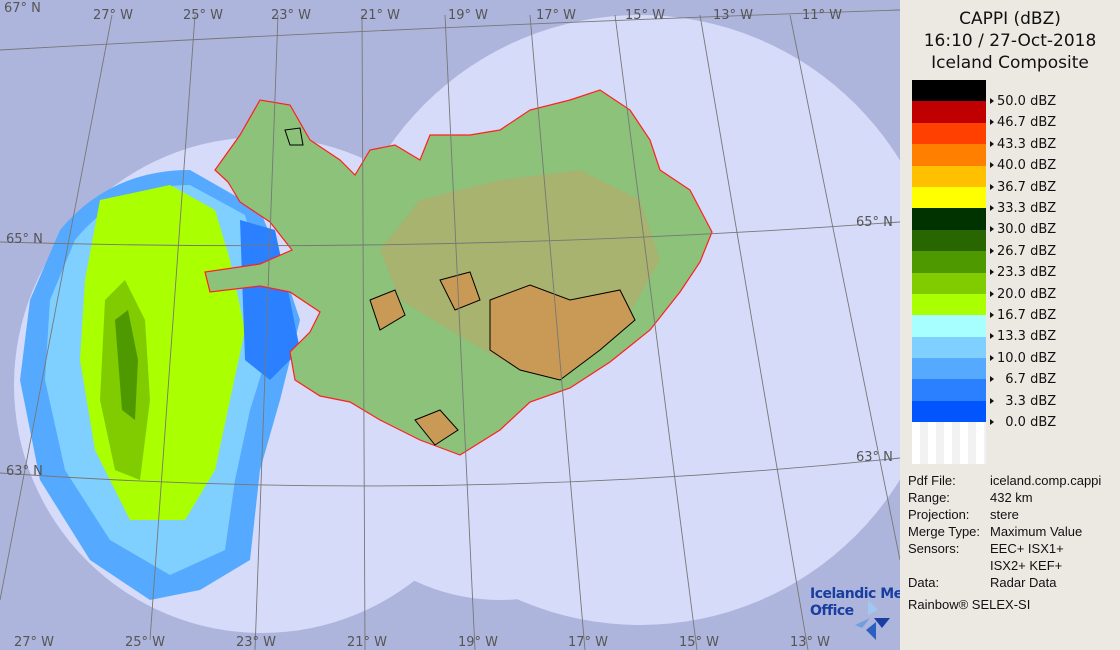  I want to click on product-title: CAPPI (dBZ), so click(1010, 19).